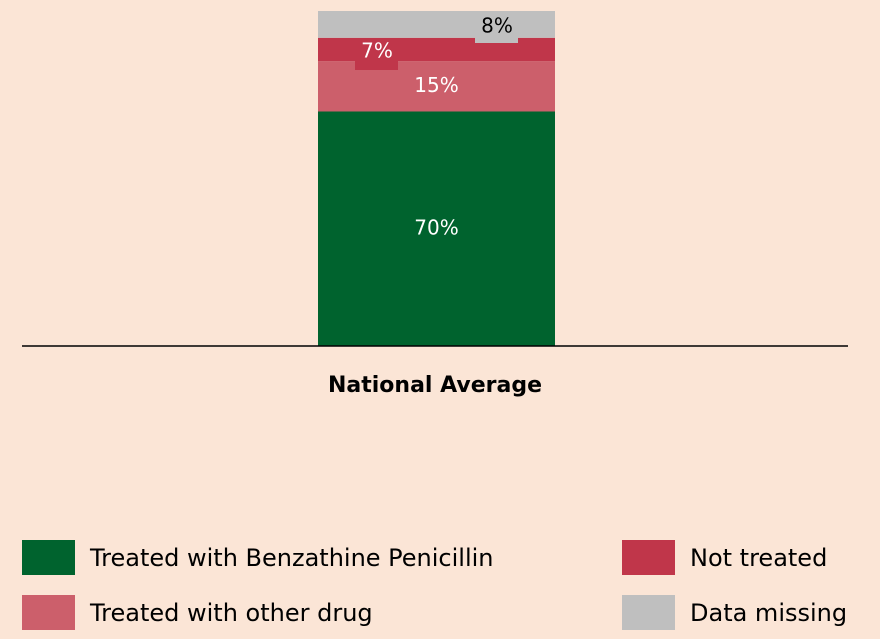  What do you see at coordinates (758, 558) in the screenshot?
I see `legend-label: Not treated` at bounding box center [758, 558].